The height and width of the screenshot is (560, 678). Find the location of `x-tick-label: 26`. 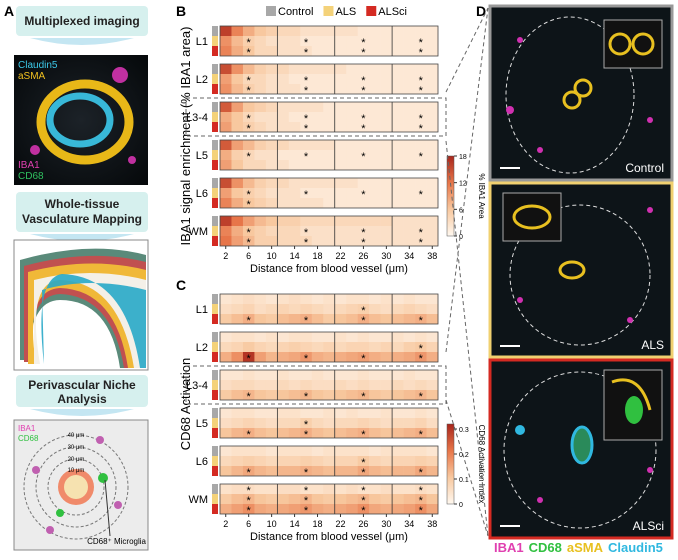

x-tick-label: 26 is located at coordinates (363, 524).